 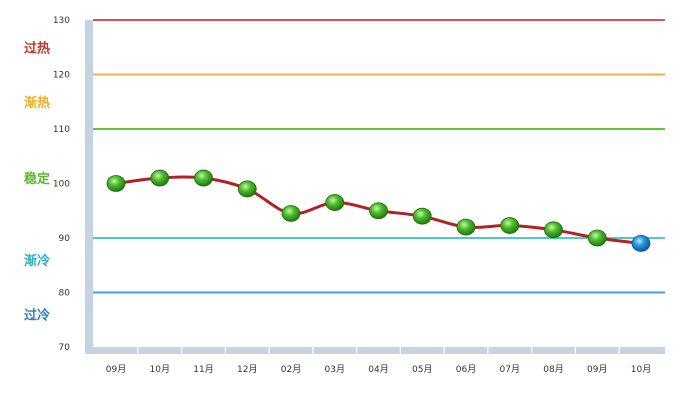 I want to click on y-tick-label: 130, so click(x=61, y=21).